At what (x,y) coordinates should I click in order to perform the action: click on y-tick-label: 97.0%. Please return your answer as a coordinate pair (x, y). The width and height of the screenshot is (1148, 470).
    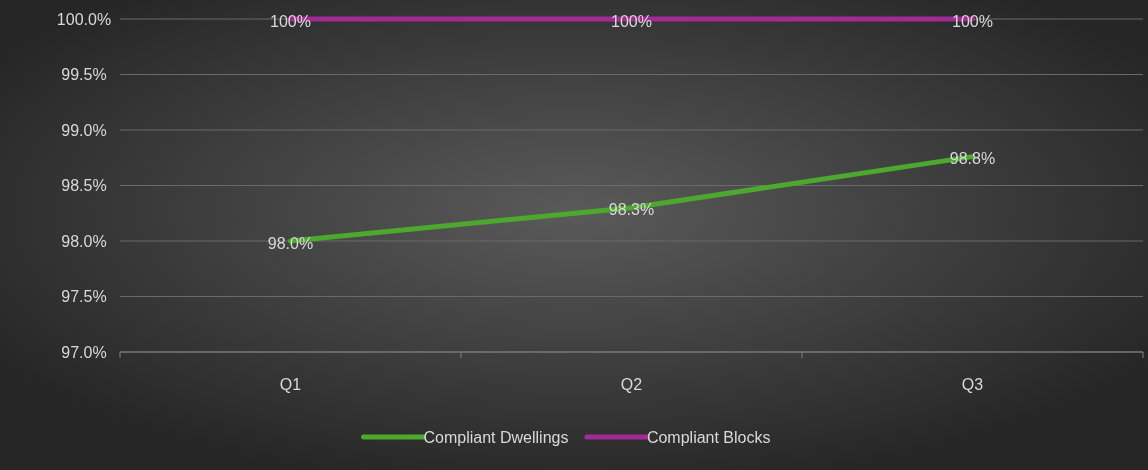
    Looking at the image, I should click on (84, 352).